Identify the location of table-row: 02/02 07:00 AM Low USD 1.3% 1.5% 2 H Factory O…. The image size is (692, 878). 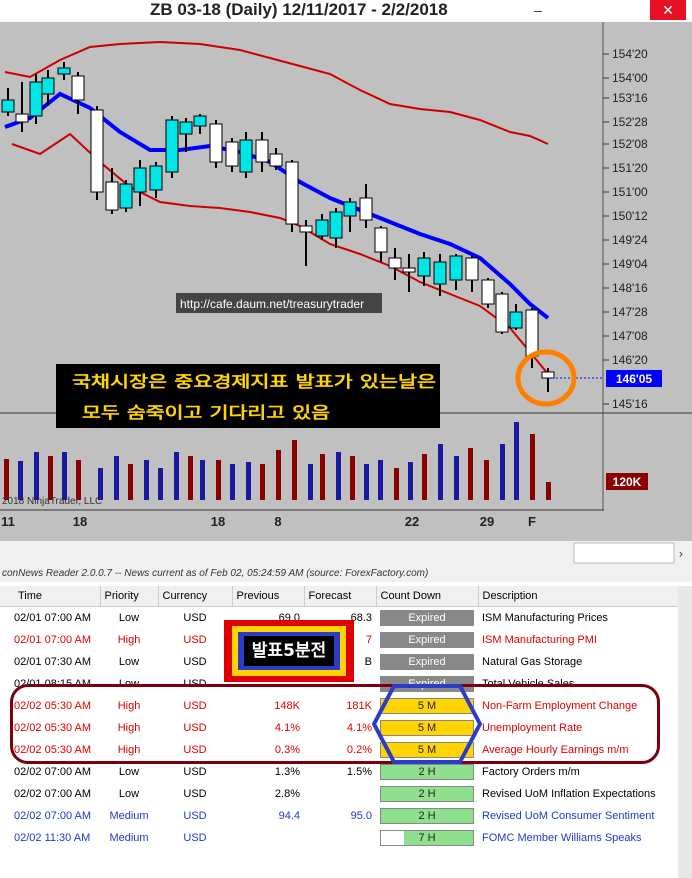
(339, 772).